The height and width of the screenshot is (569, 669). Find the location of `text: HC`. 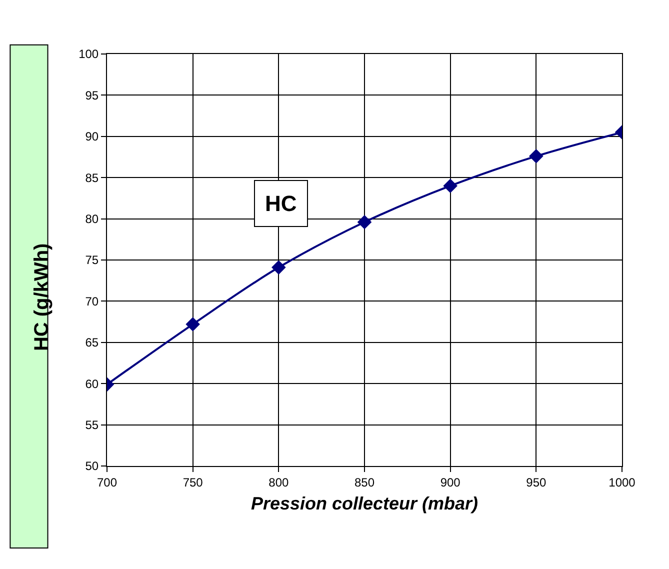

text: HC is located at coordinates (281, 203).